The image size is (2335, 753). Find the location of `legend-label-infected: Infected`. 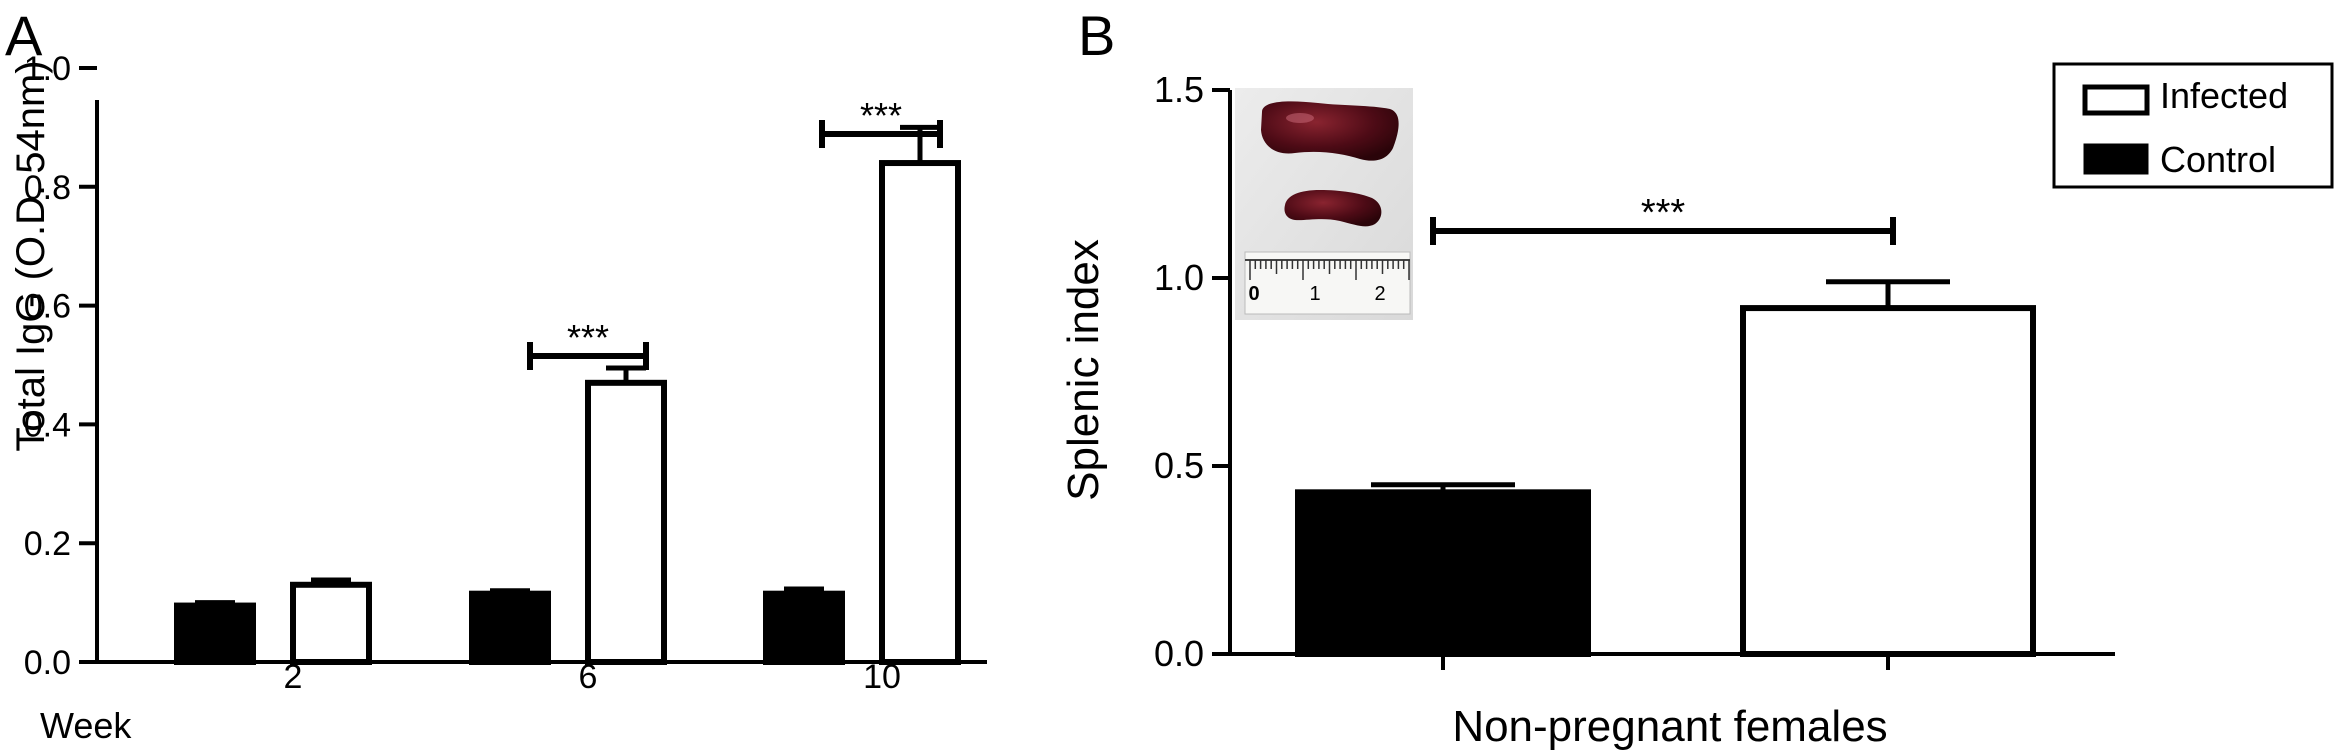

legend-label-infected: Infected is located at coordinates (2224, 95).